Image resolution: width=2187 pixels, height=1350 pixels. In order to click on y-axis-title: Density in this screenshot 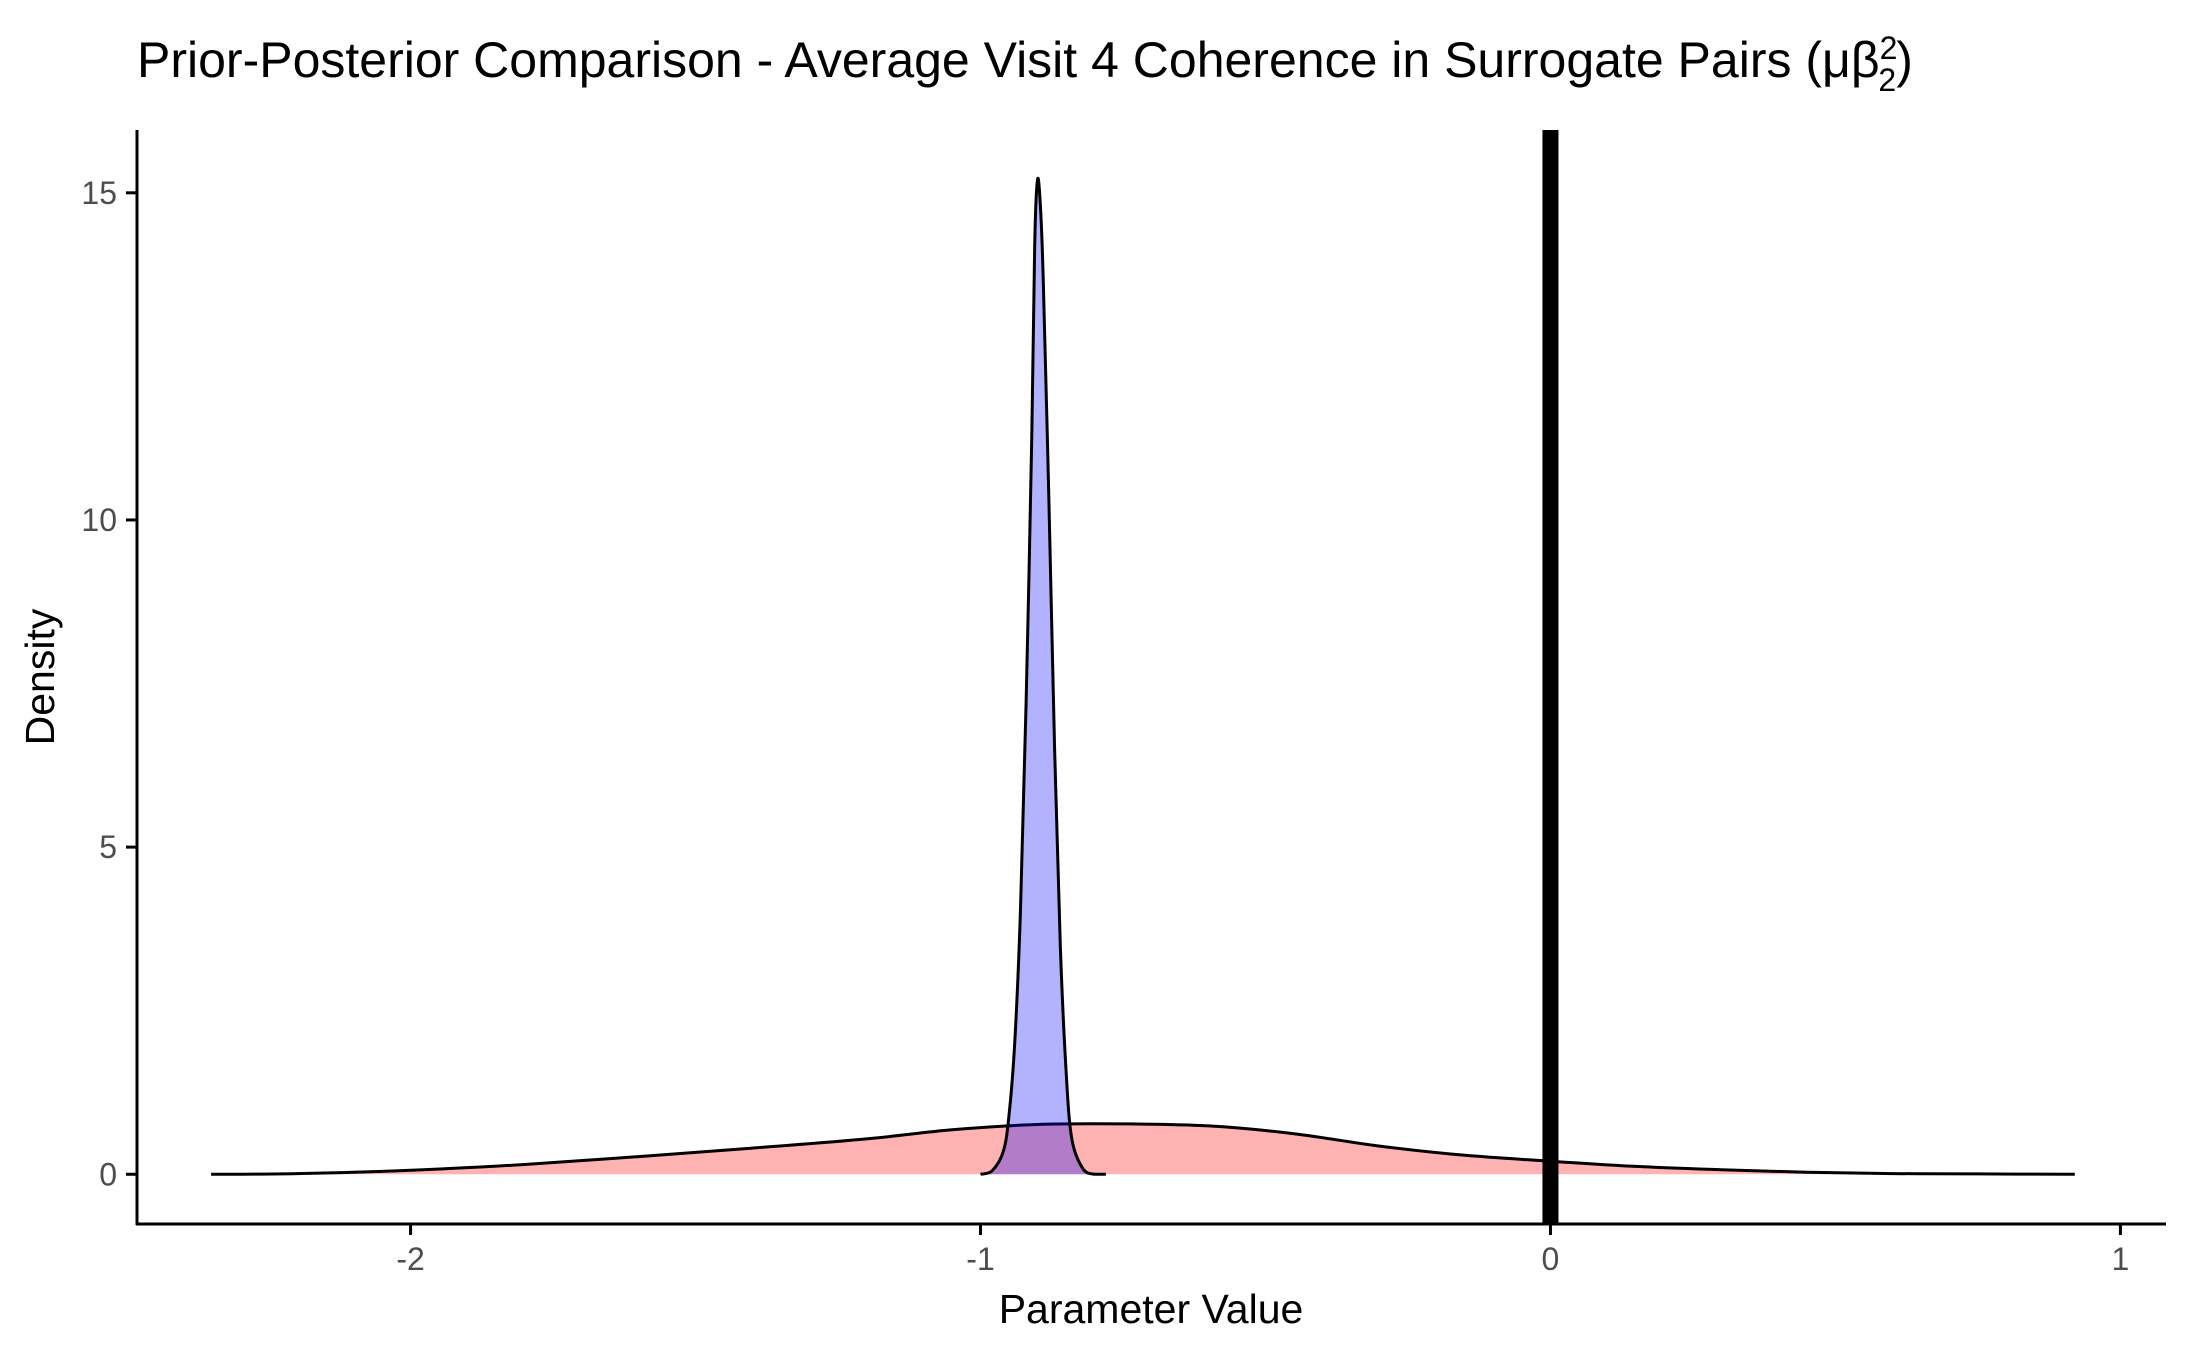, I will do `click(40, 676)`.